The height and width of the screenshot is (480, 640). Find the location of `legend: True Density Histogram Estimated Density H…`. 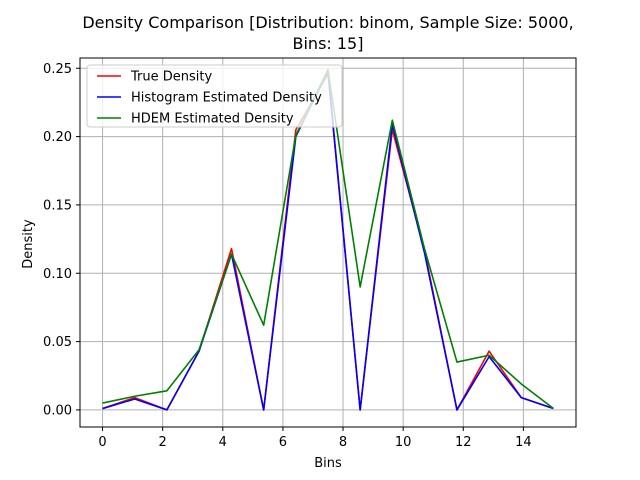

legend: True Density Histogram Estimated Density H… is located at coordinates (214, 96).